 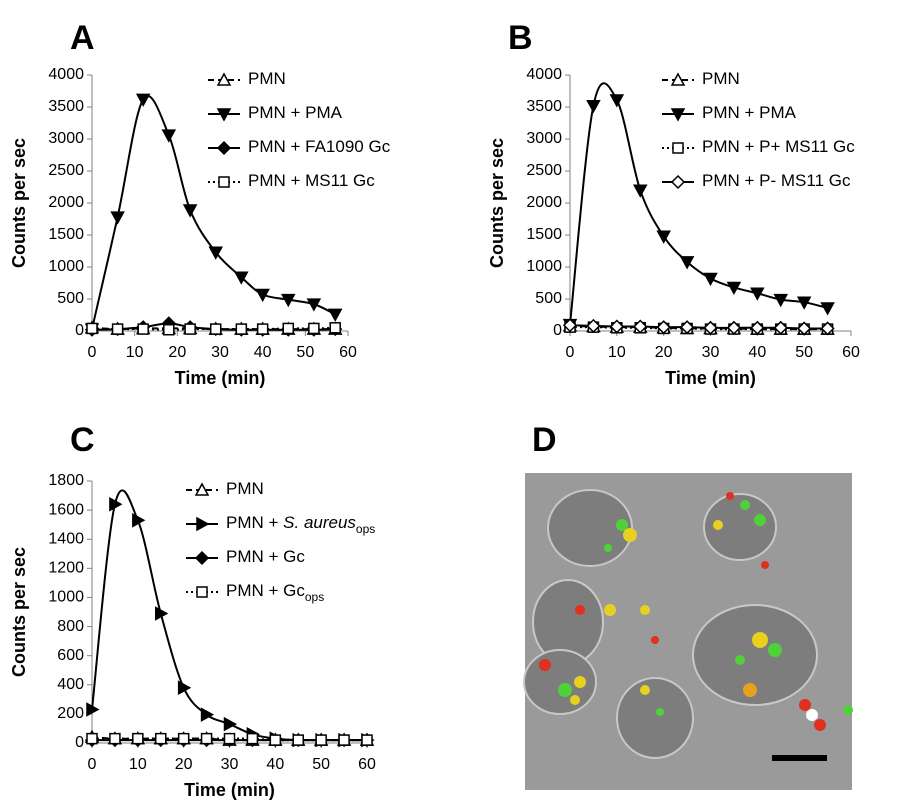 I want to click on scale-bar, so click(x=799, y=758).